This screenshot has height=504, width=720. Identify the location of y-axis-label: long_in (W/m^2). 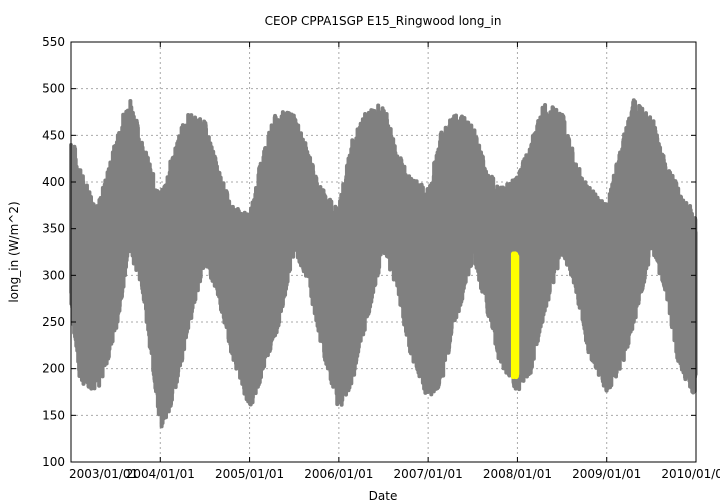
(14, 251).